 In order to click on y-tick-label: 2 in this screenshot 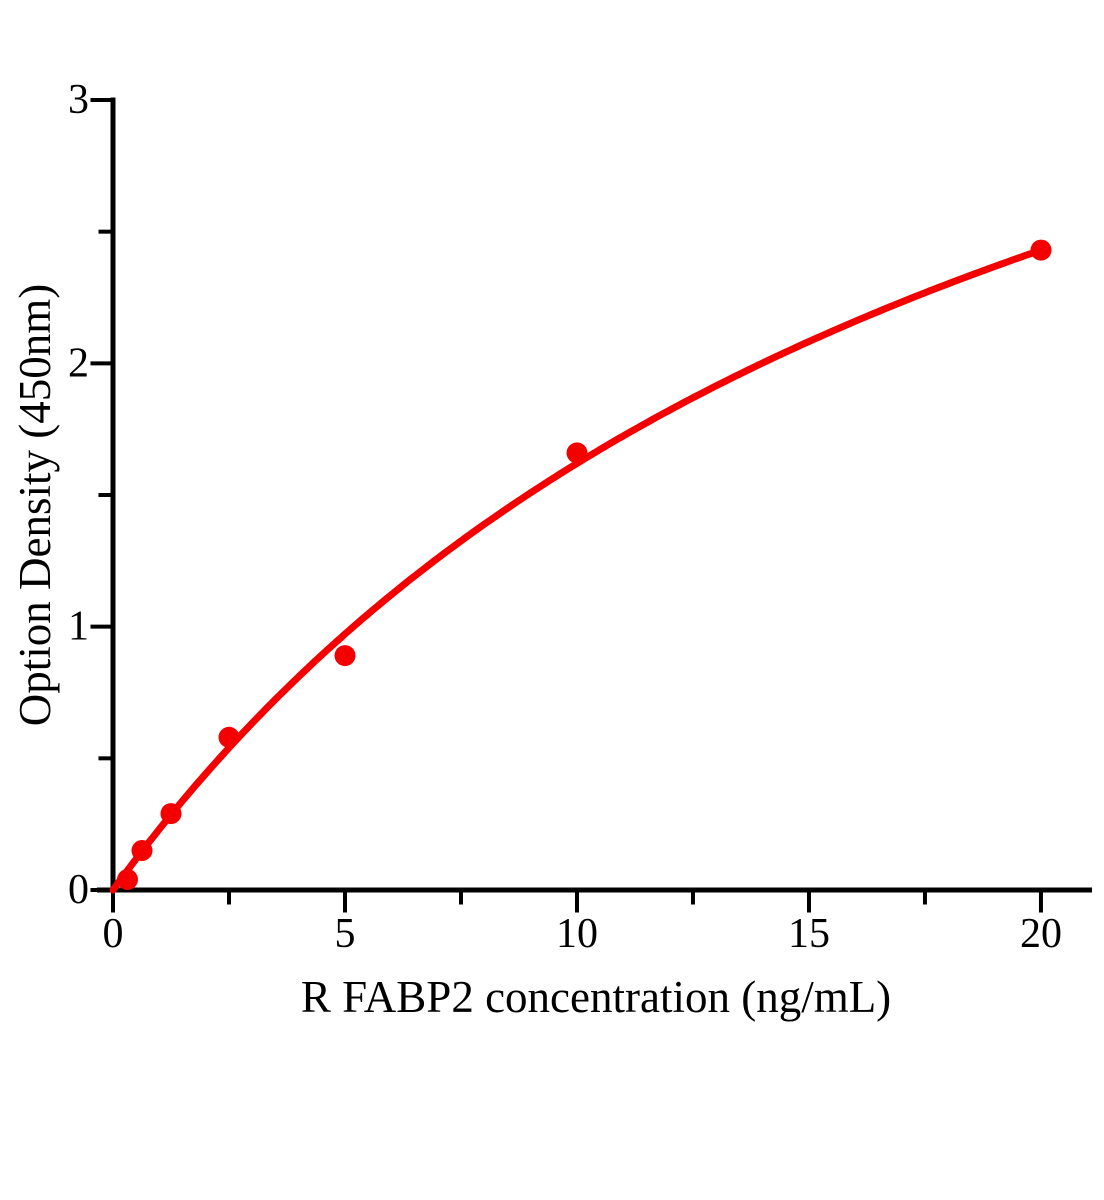, I will do `click(78, 363)`.